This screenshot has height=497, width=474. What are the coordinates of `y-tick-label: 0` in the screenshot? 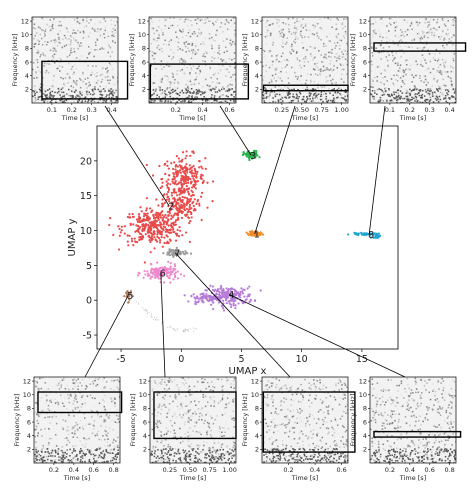 It's located at (89, 301).